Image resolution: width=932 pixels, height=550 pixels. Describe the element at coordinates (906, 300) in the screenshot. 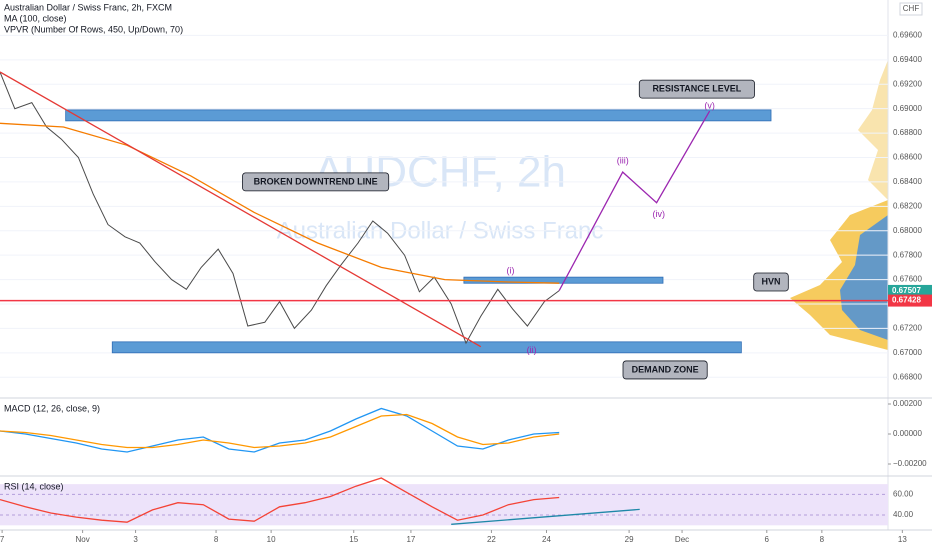

I see `price-label: 0.67428` at that location.